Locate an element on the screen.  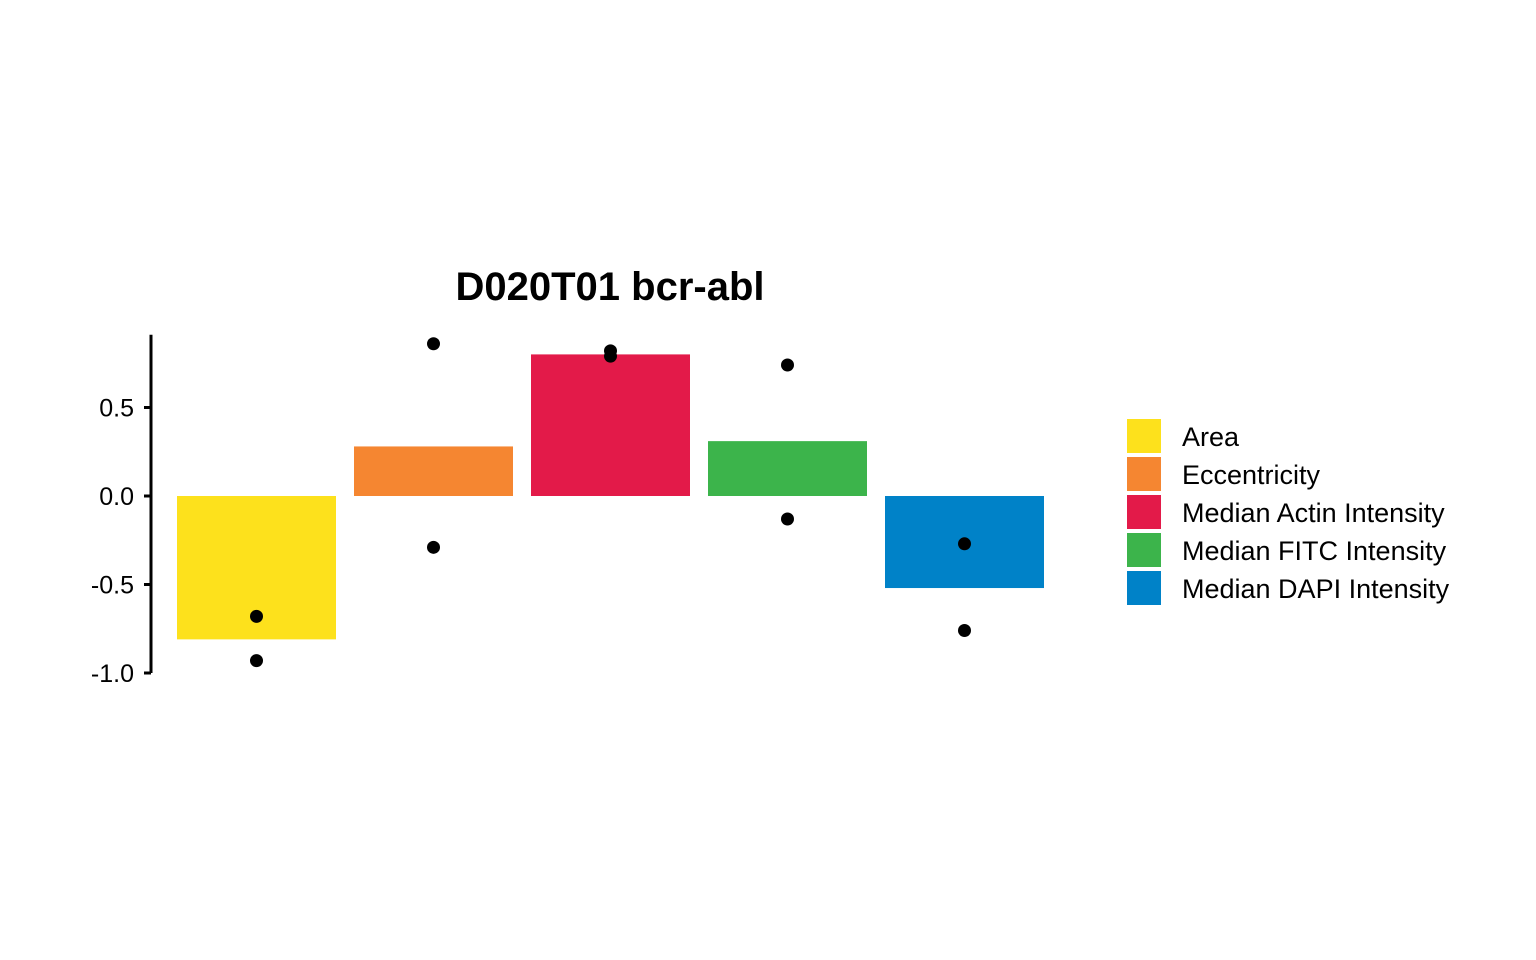
bar-median-actin-intensity is located at coordinates (610, 425).